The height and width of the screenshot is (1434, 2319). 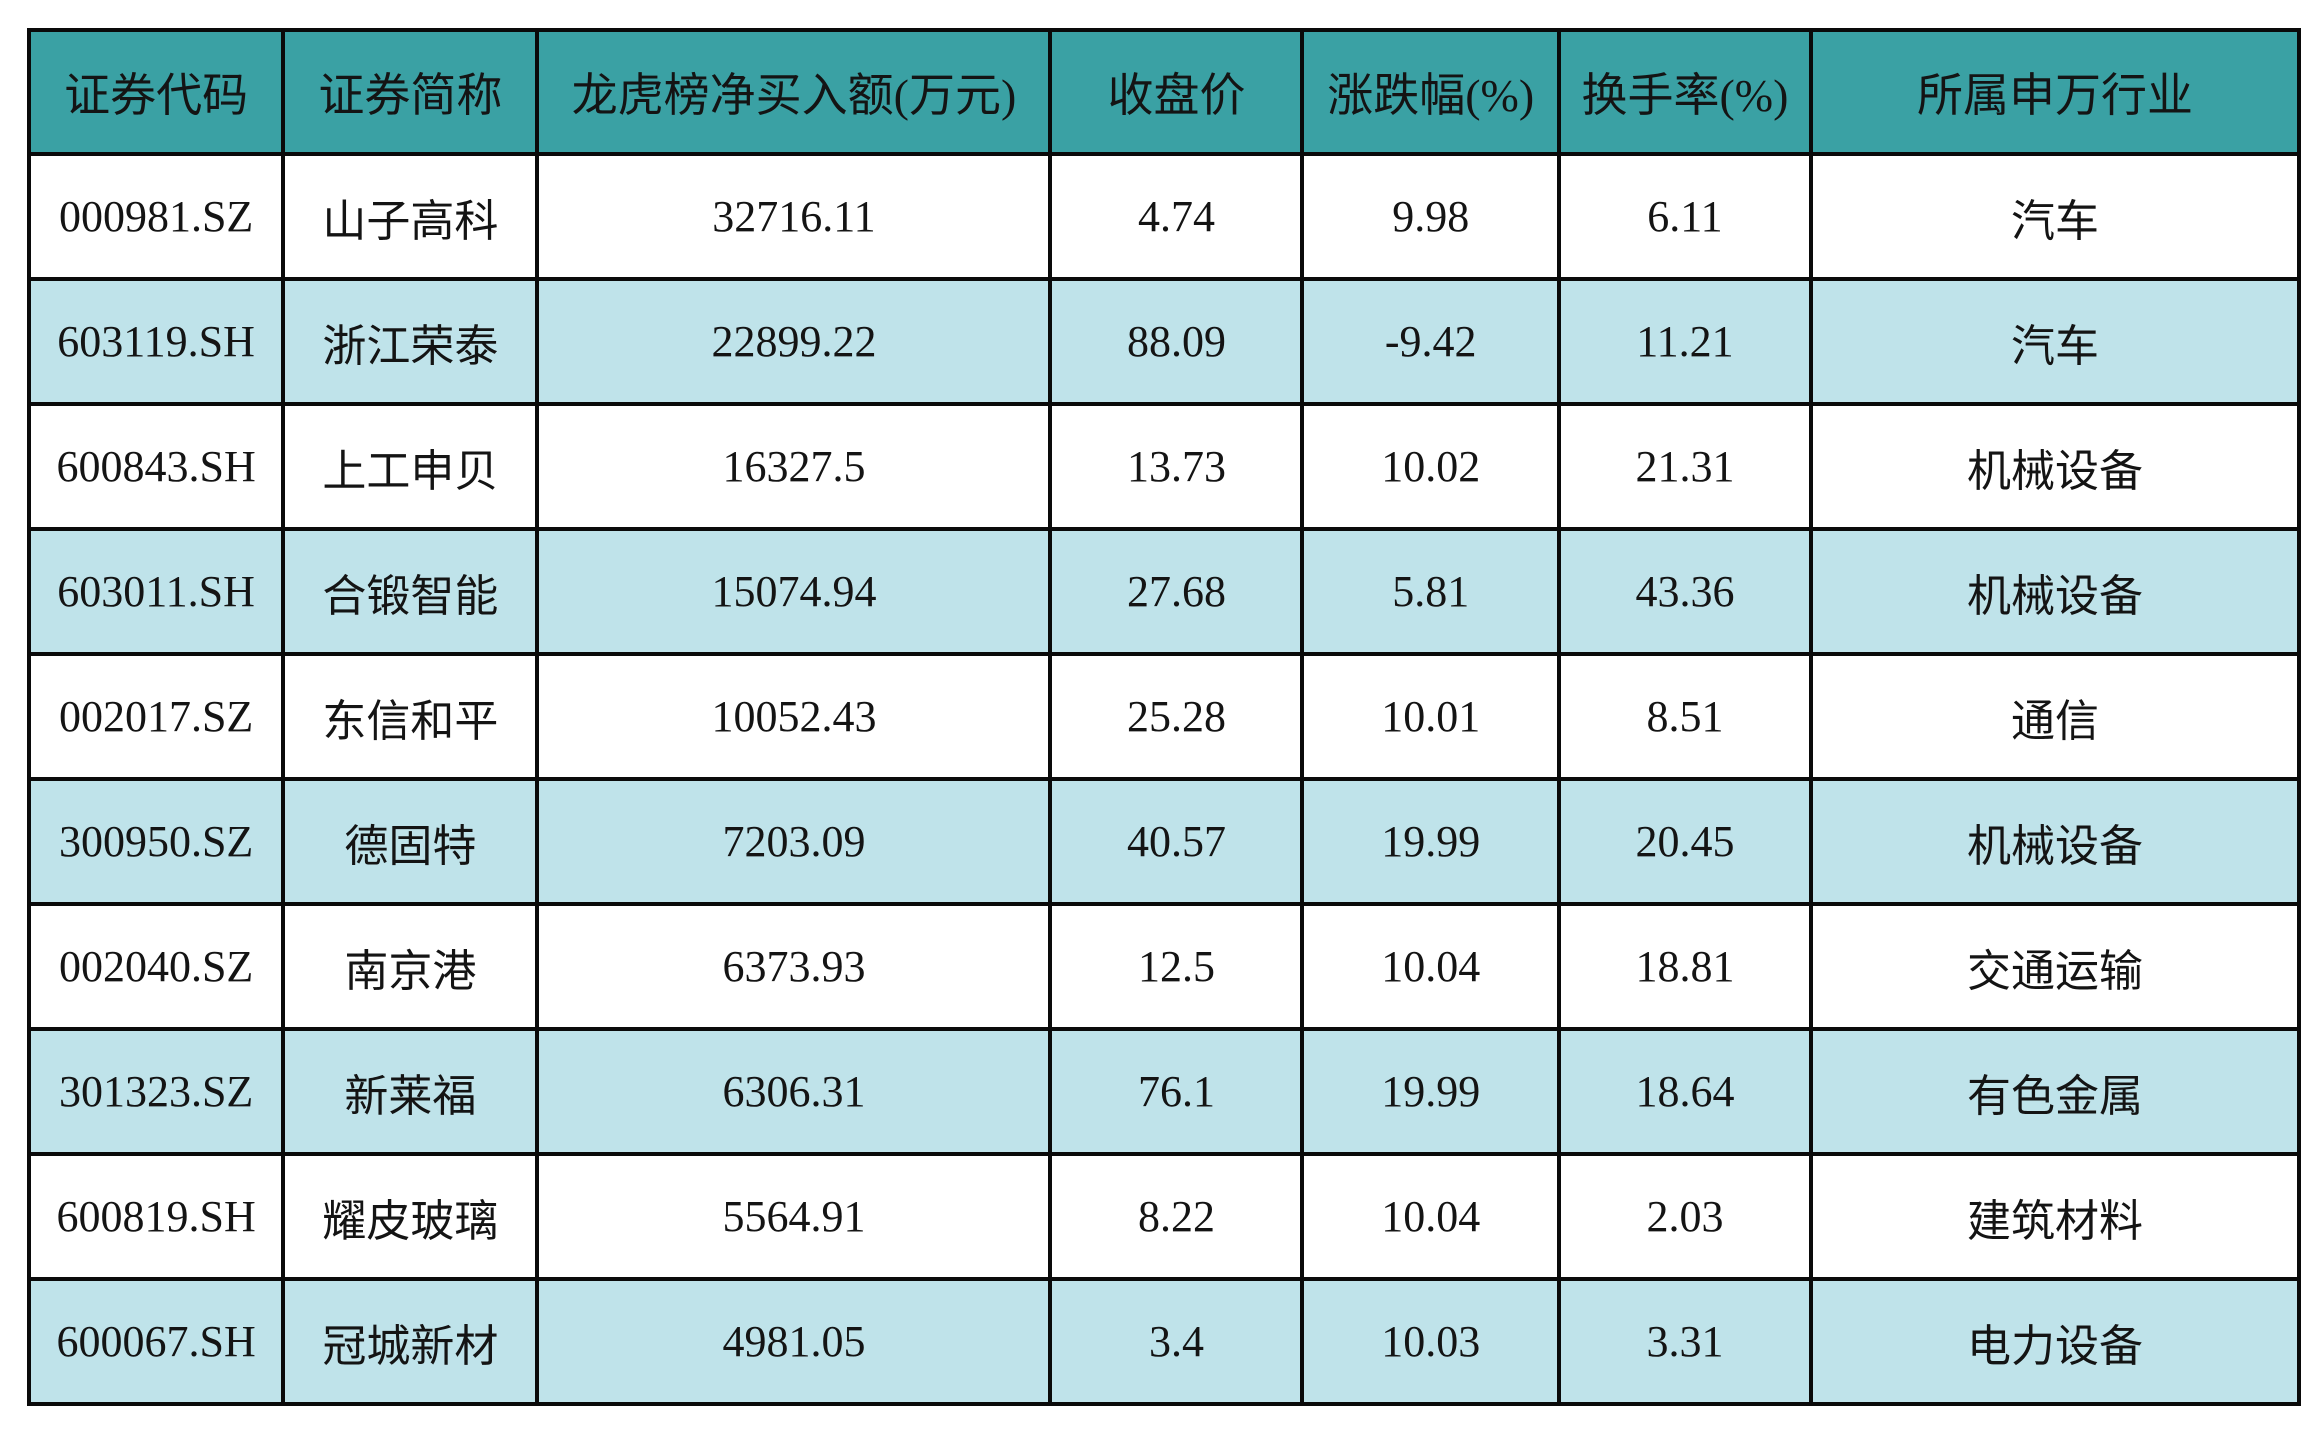 I want to click on table-row-300950.SZ: 300950.SZ 德固特 7203.09 40.57 19.99 20.45 机械设备, so click(x=1164, y=841).